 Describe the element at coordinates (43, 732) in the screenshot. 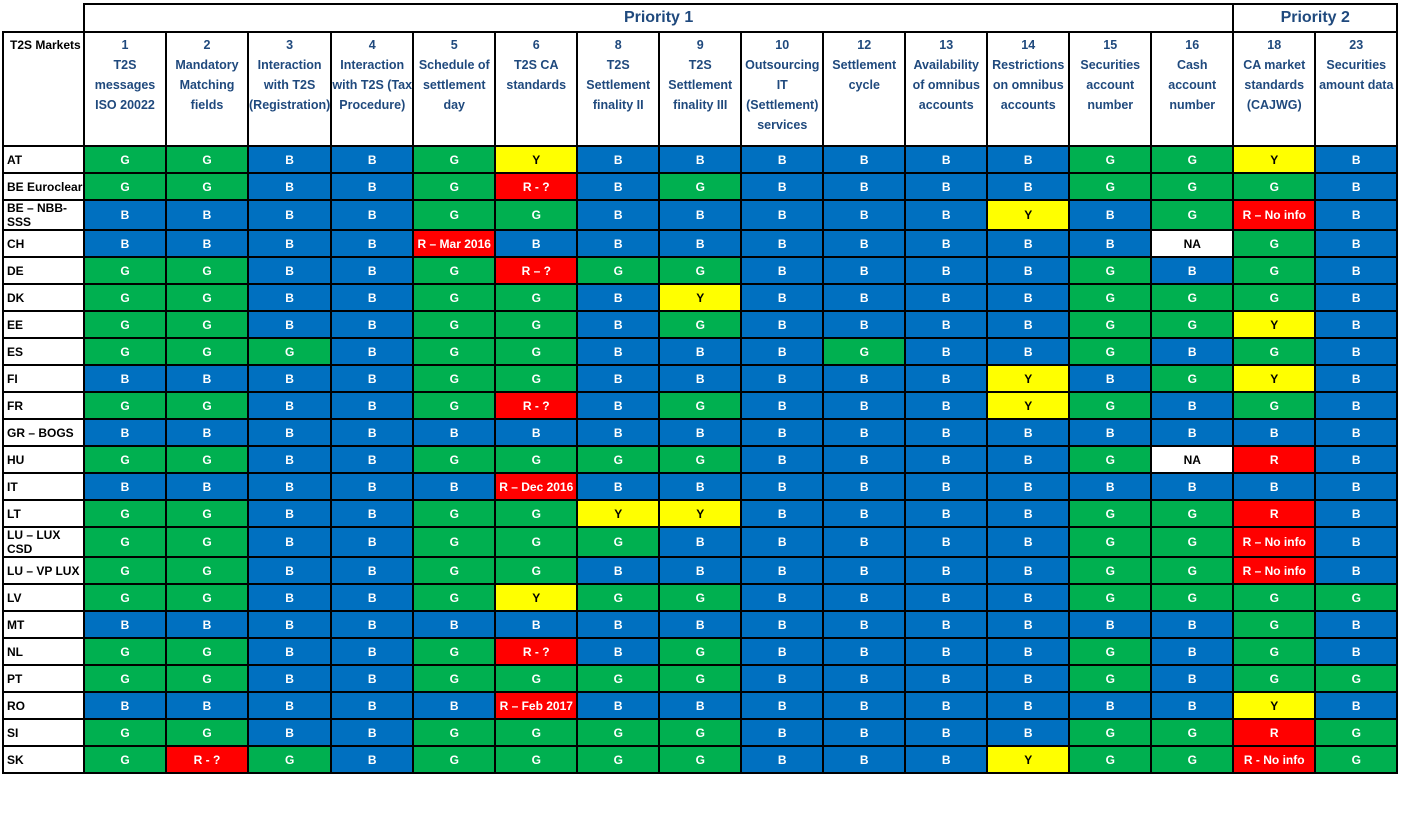

I see `market-name: SI` at that location.